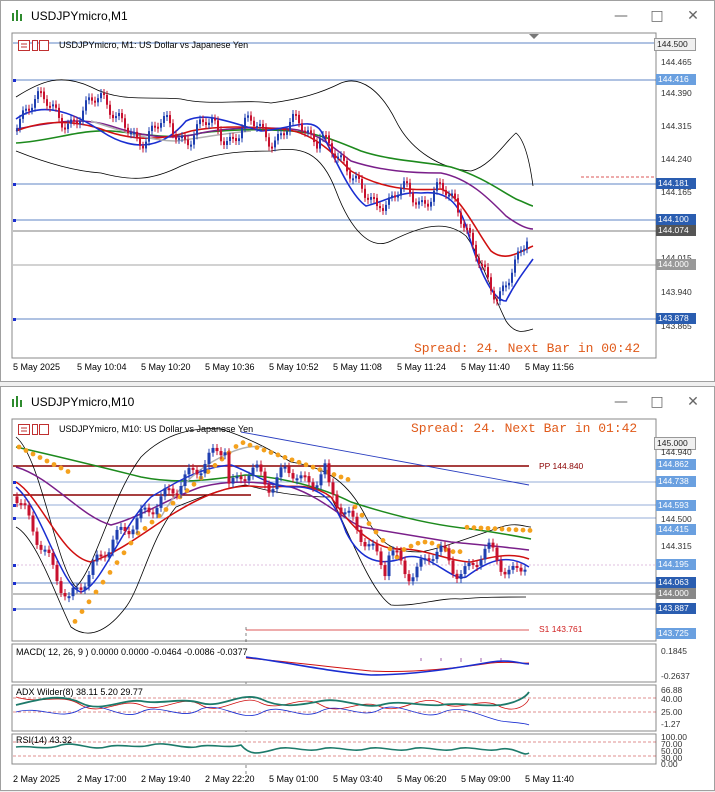 Image resolution: width=715 pixels, height=792 pixels. Describe the element at coordinates (44, 740) in the screenshot. I see `rsi-label: RSI(14) 43.32` at that location.